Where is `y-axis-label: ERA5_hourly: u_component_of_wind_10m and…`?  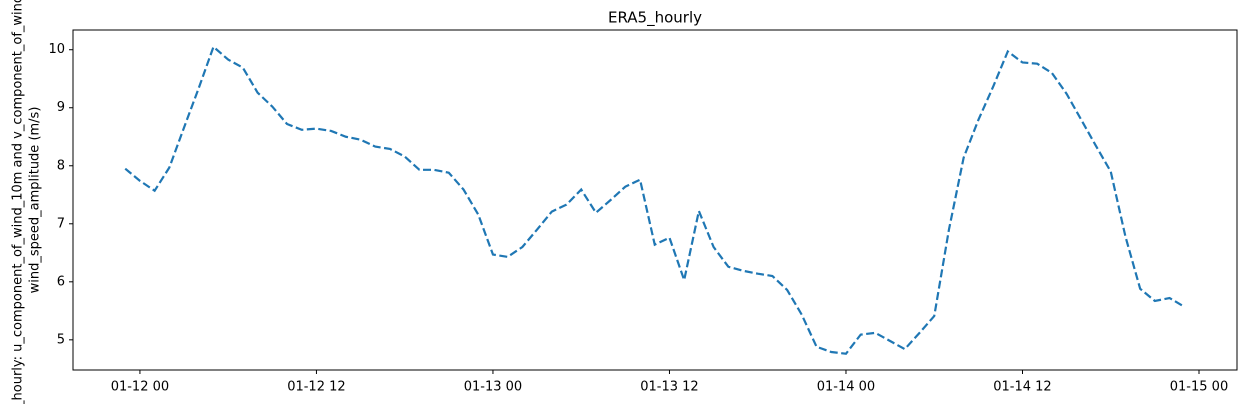
y-axis-label: ERA5_hourly: u_component_of_wind_10m and… is located at coordinates (18, 202).